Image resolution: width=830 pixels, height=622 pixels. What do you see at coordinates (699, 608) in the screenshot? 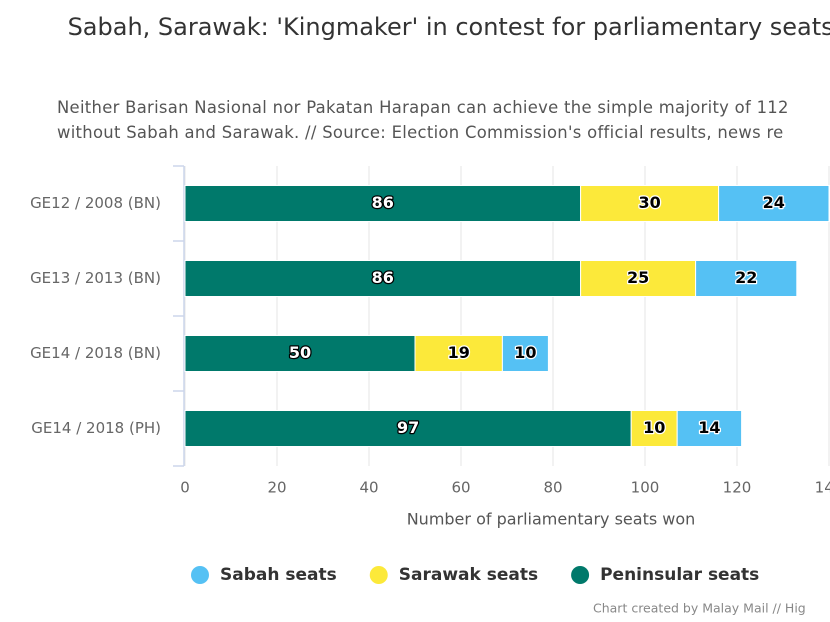
I see `credits: Chart created by Malay Mail // Hig` at bounding box center [699, 608].